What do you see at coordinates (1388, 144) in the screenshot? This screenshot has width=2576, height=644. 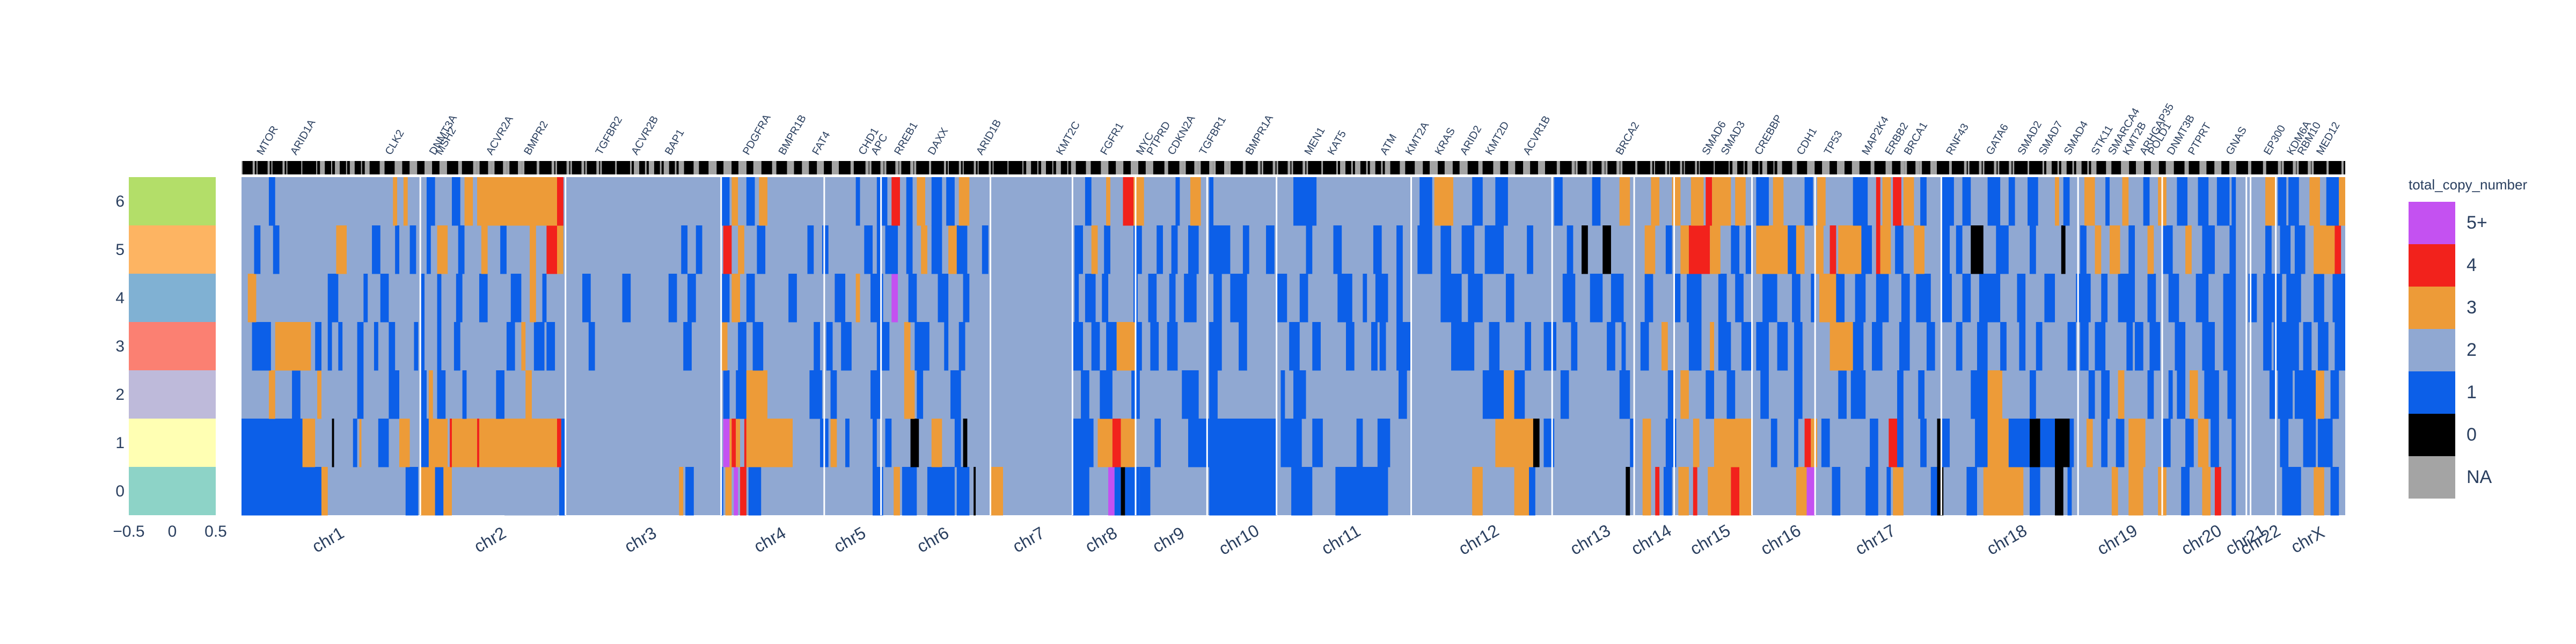 I see `gene-label: ATM` at bounding box center [1388, 144].